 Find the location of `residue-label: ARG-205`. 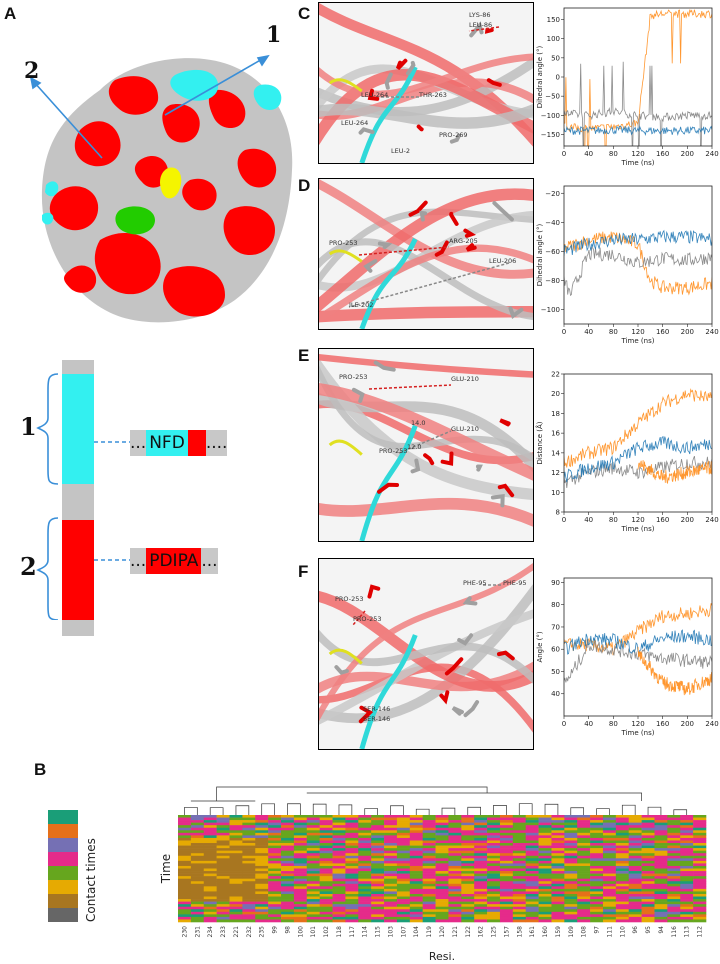

residue-label: ARG-205 is located at coordinates (463, 241).